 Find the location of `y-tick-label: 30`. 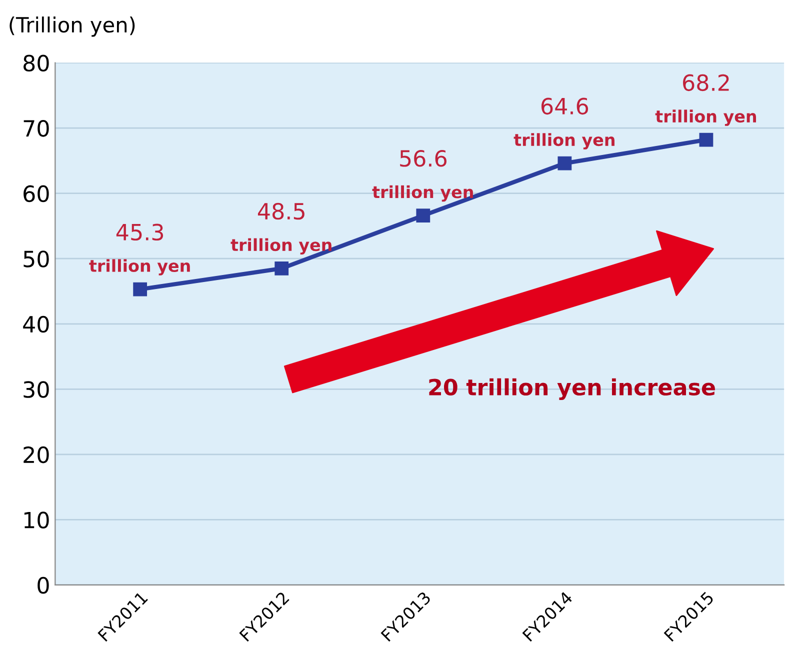

y-tick-label: 30 is located at coordinates (36, 389).